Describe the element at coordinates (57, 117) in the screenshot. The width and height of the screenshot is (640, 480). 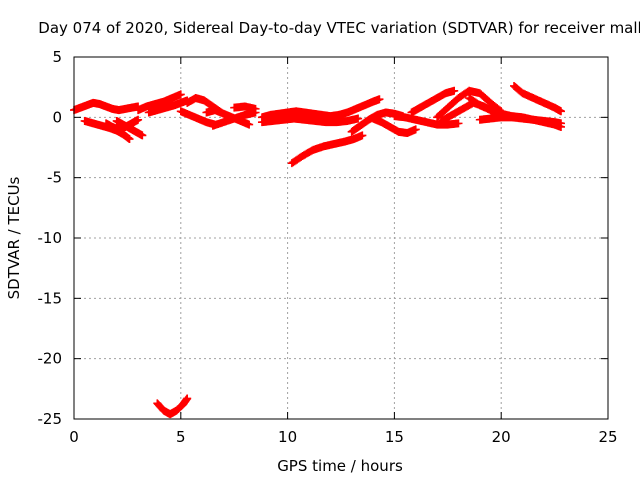
I see `y-tick-label: 0` at that location.